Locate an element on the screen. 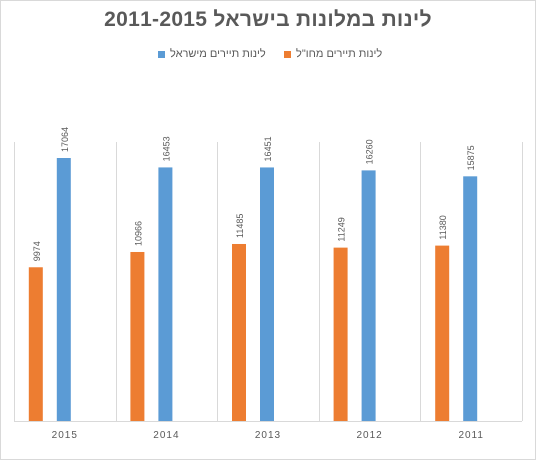 The image size is (536, 460). legend-swatch-foreign is located at coordinates (287, 54).